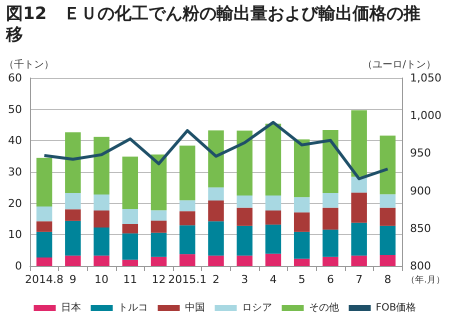  I want to click on x-tick-label: 12, so click(159, 279).